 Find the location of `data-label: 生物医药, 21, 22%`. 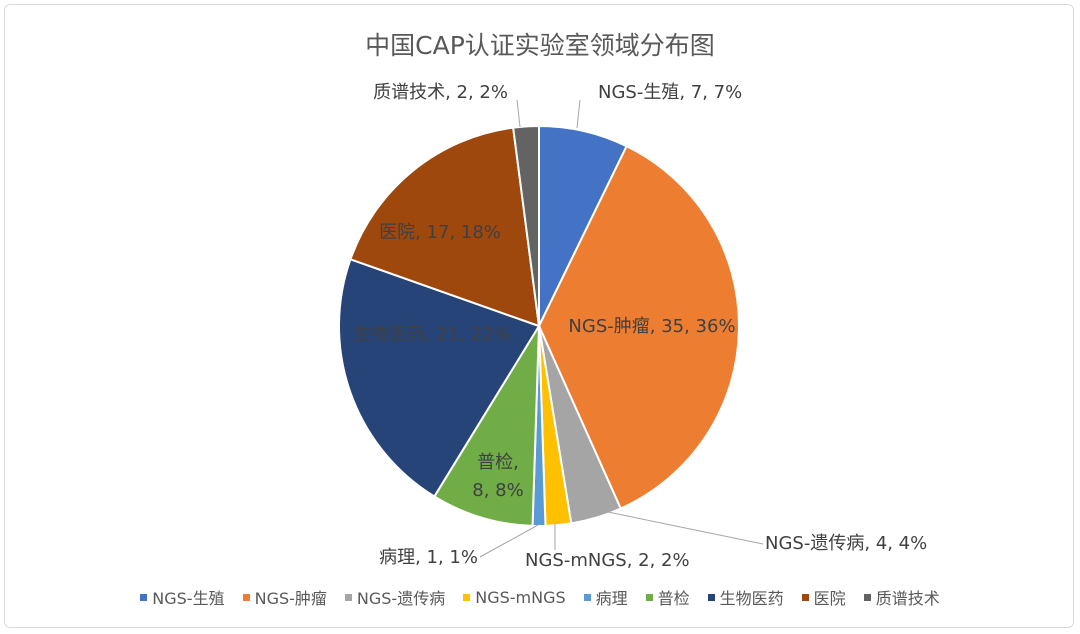

data-label: 生物医药, 21, 22% is located at coordinates (432, 334).